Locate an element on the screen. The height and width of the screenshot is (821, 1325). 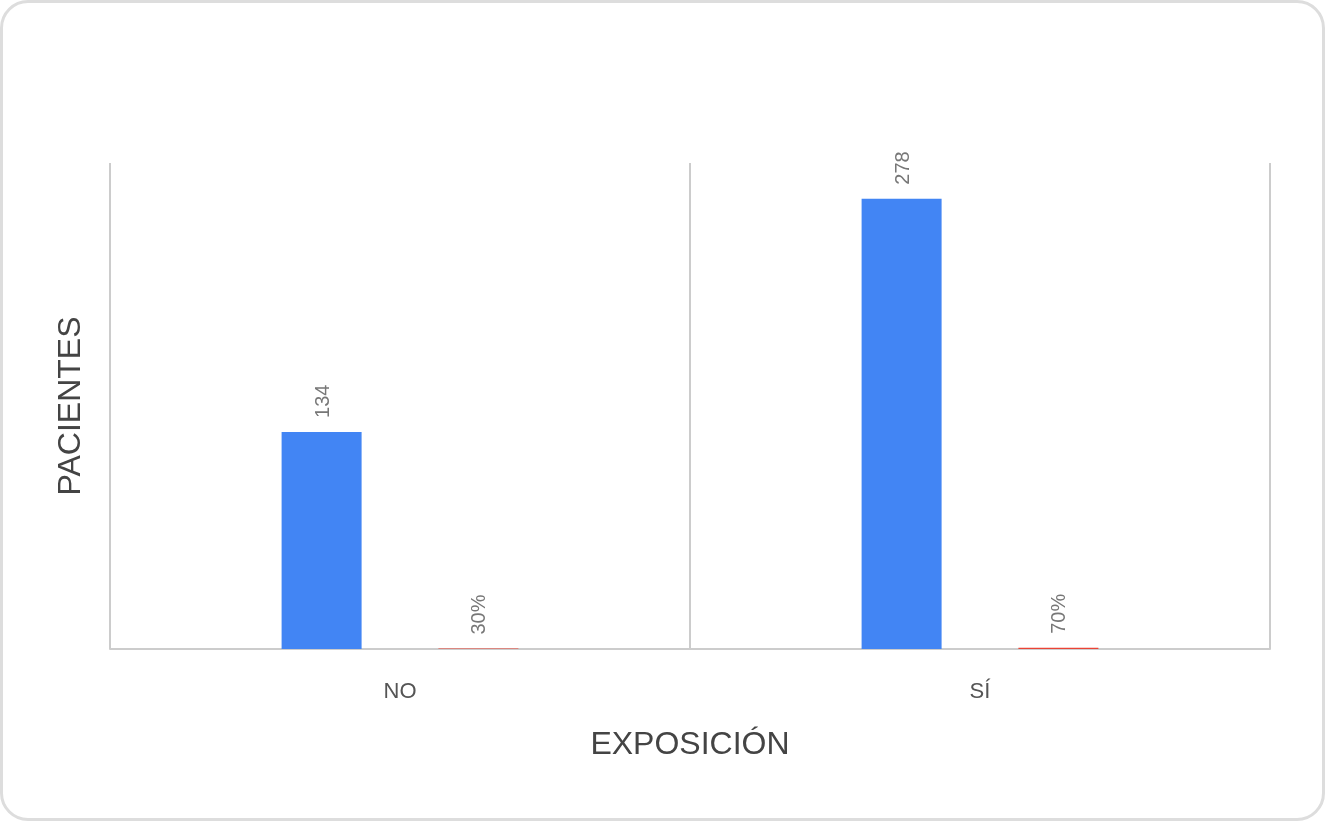
x-axis-title: EXPOSICIÓN is located at coordinates (690, 743).